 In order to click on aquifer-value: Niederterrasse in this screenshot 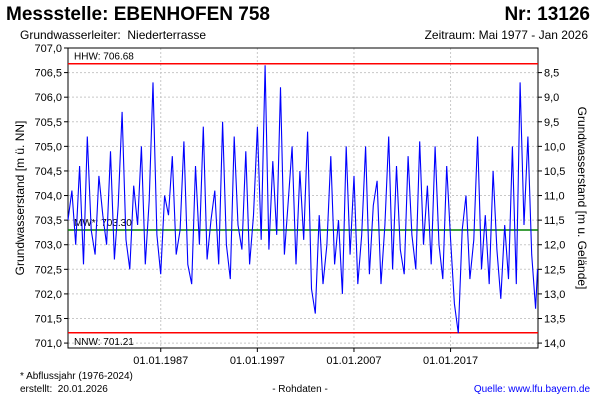, I will do `click(167, 35)`.